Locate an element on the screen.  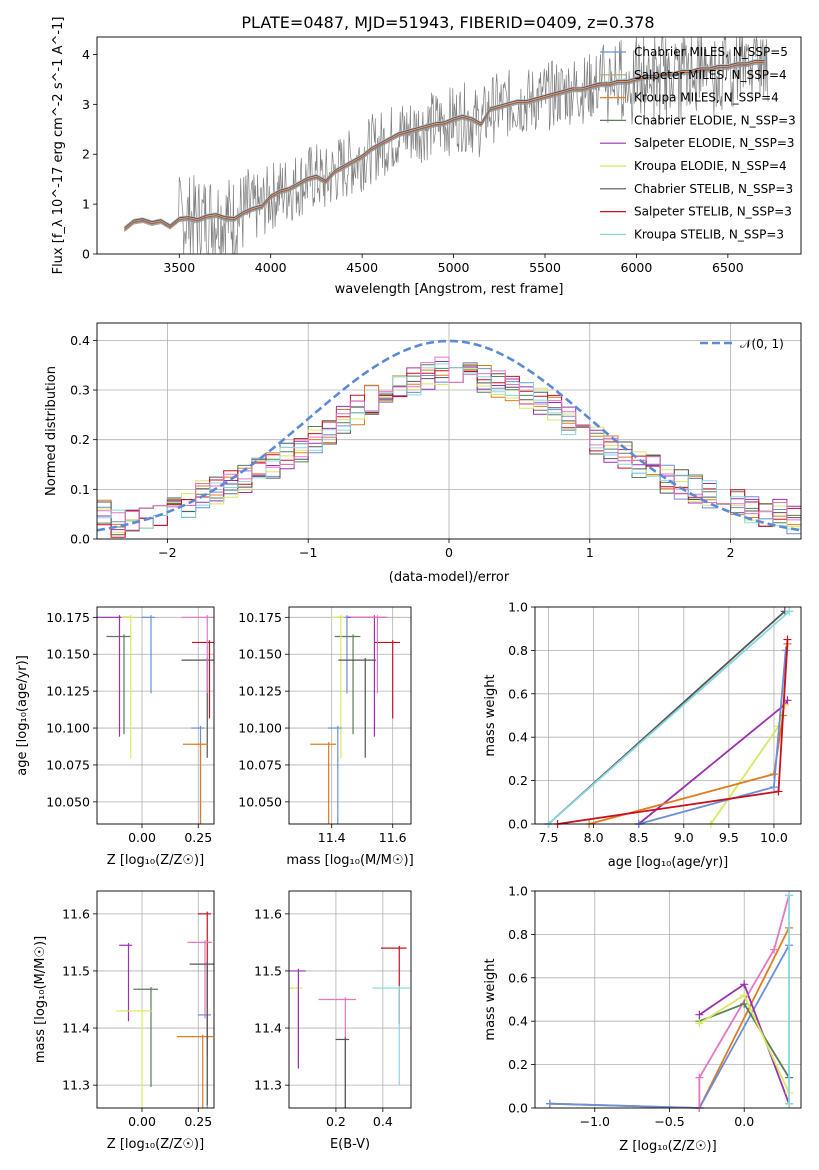
x-tick-label: 0.0 is located at coordinates (744, 1121).